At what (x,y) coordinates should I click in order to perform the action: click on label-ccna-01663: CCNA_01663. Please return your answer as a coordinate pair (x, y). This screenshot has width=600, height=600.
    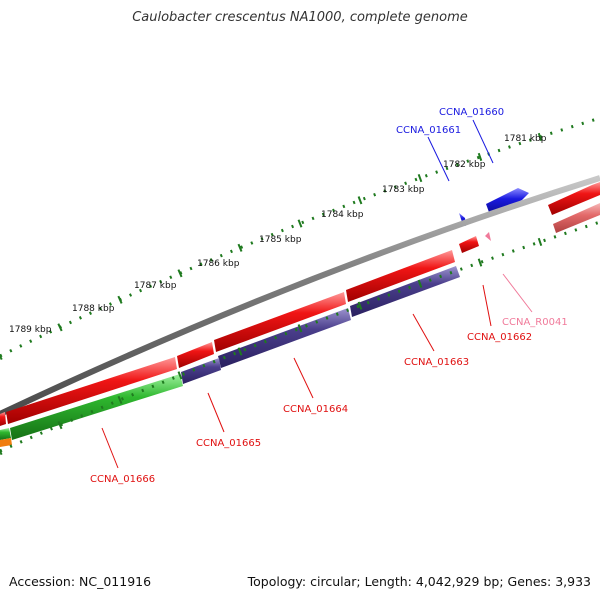
    Looking at the image, I should click on (436, 362).